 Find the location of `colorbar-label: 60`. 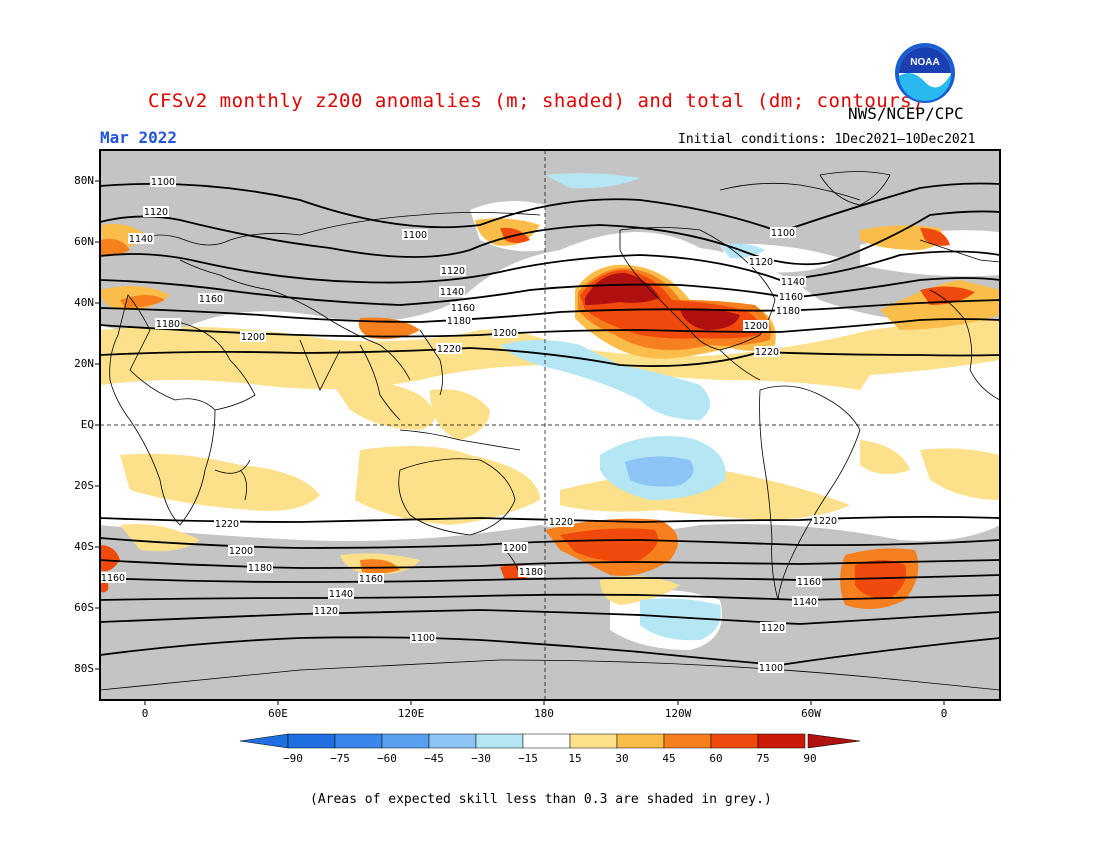

colorbar-label: 60 is located at coordinates (716, 758).